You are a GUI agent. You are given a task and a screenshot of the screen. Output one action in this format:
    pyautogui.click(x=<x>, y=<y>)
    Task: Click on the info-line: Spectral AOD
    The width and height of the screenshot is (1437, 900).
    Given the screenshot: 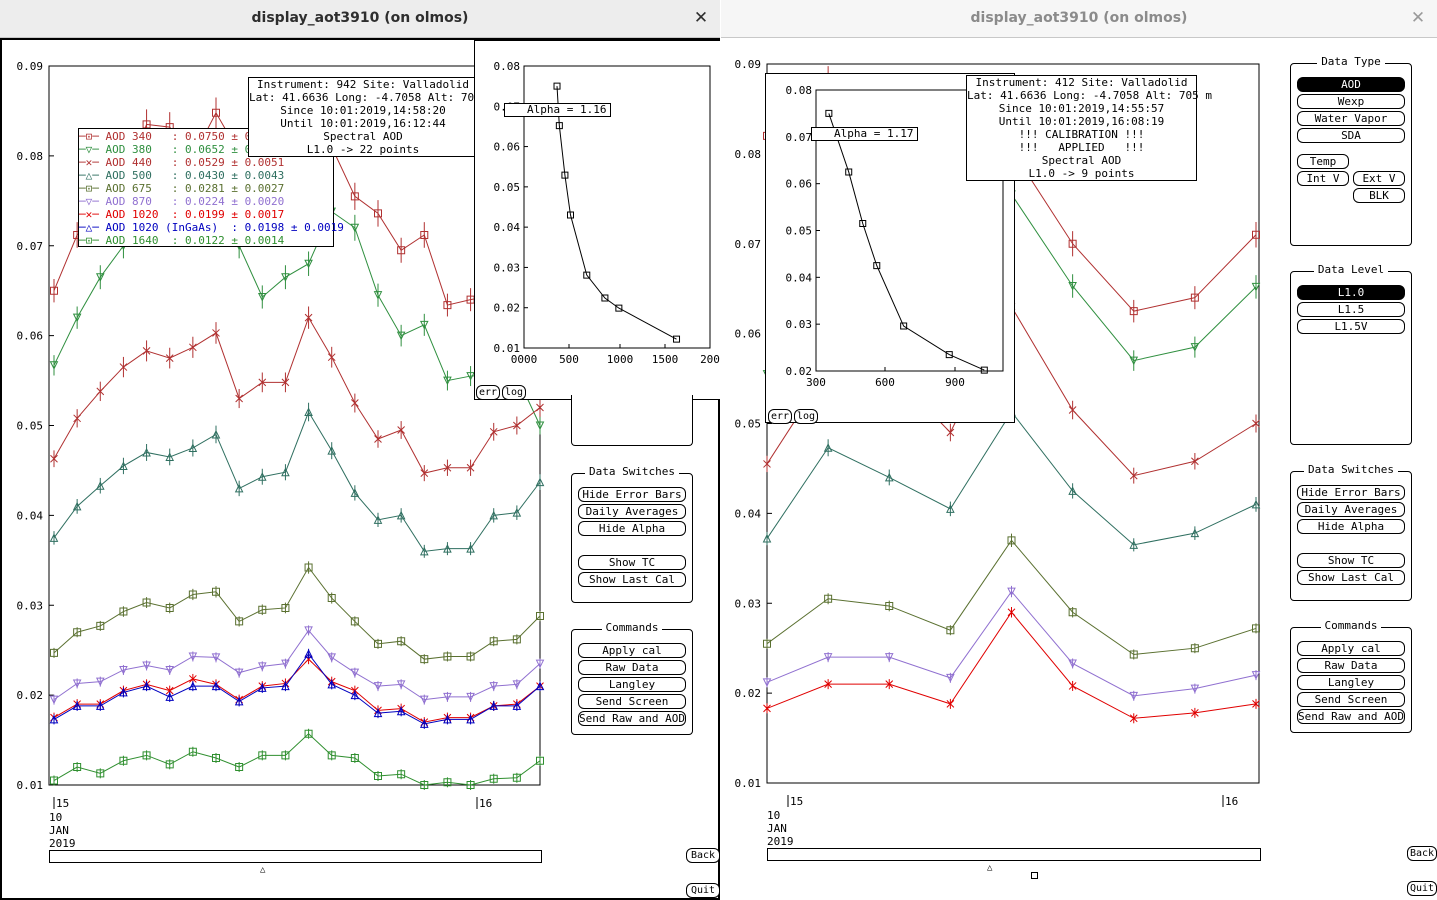 What is the action you would take?
    pyautogui.click(x=1081, y=160)
    